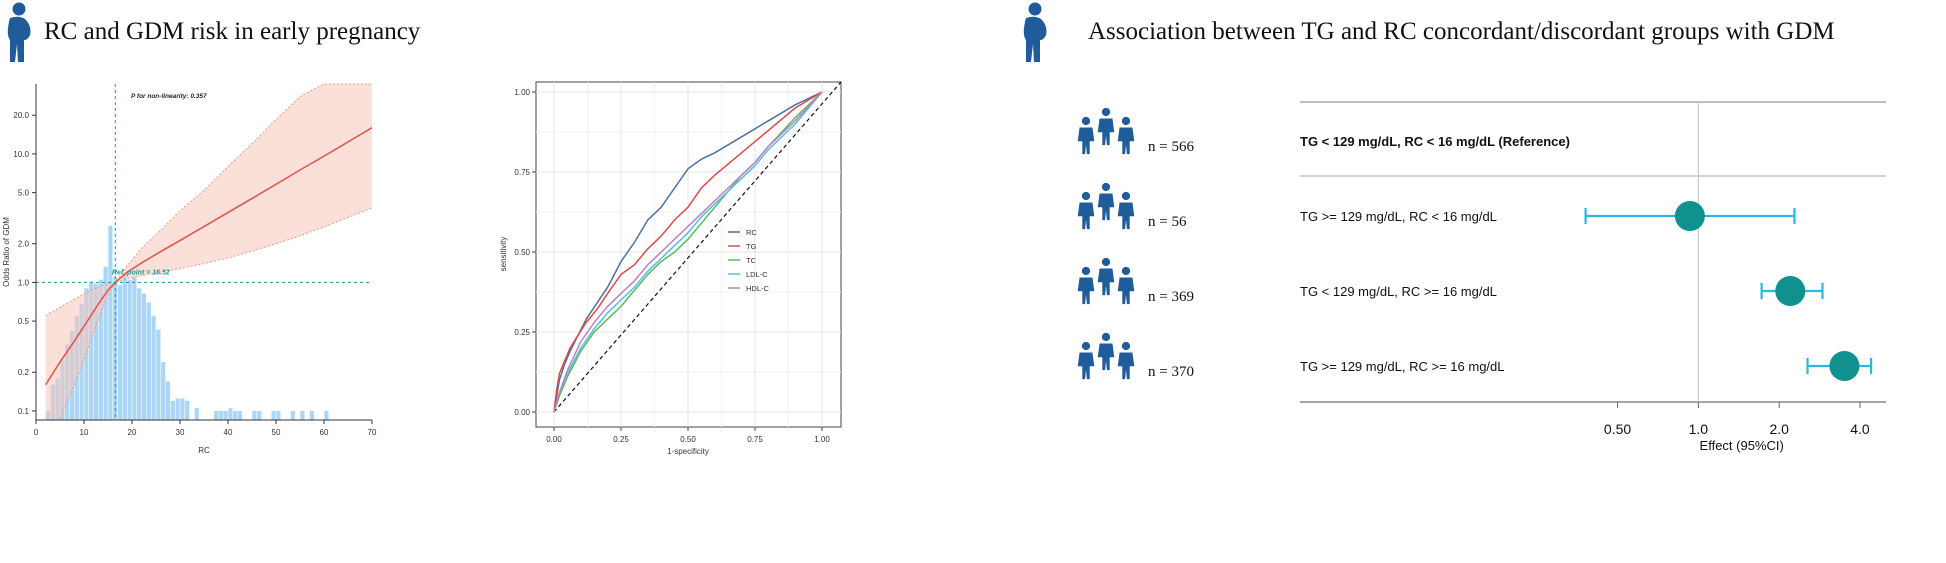  I want to click on y-tick-label: 20.0, so click(21, 115).